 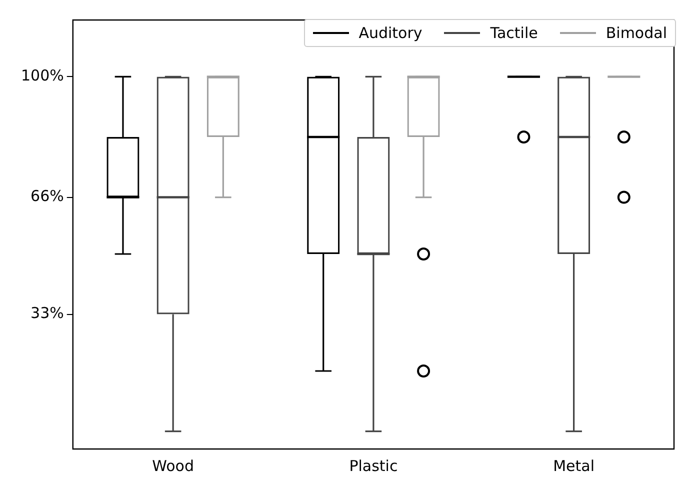 I want to click on x-tick-label: Metal, so click(x=574, y=465).